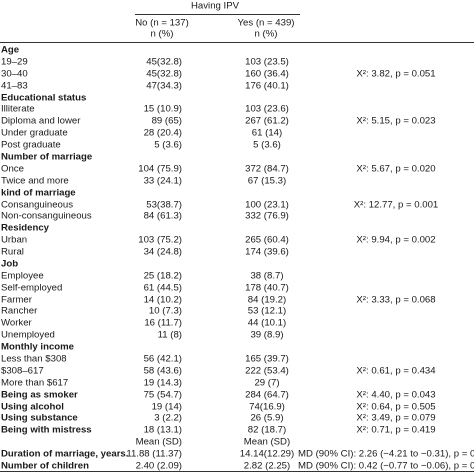  I want to click on cell-no: 47(34.3), so click(164, 86).